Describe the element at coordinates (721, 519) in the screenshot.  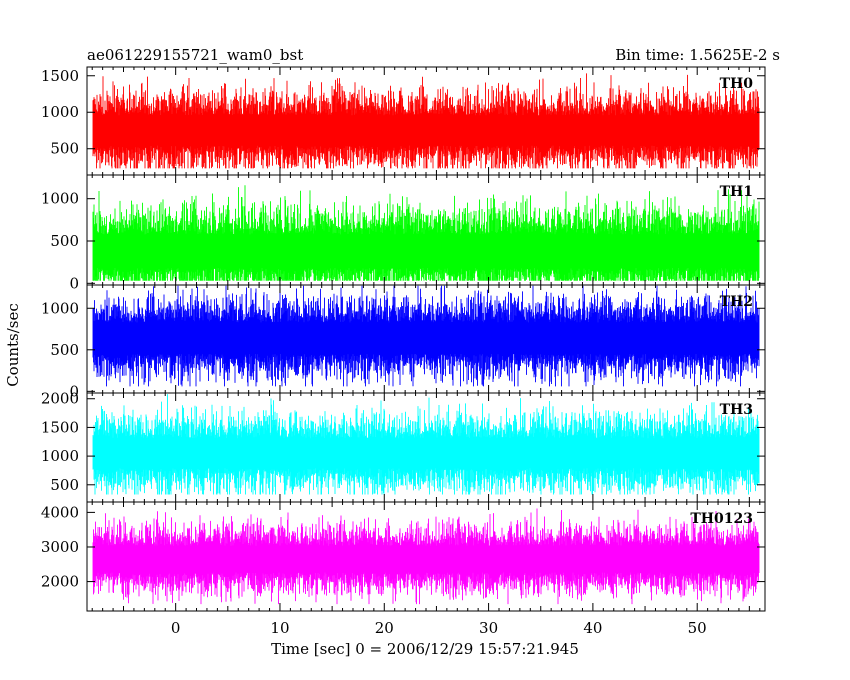
I see `panel-label-th0123: TH0123` at that location.